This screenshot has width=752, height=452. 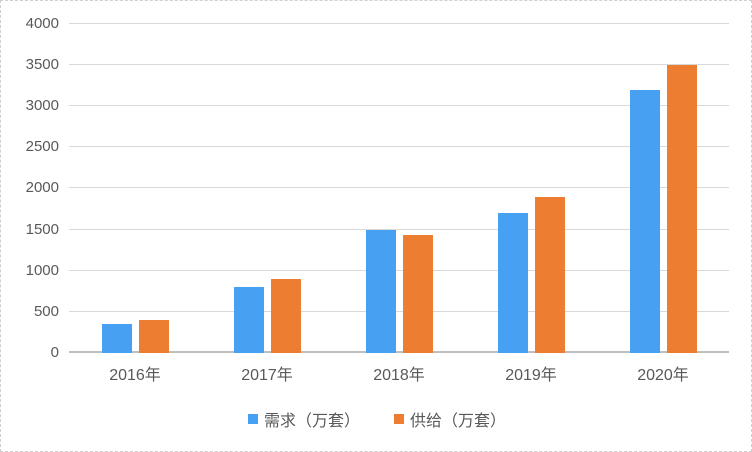 What do you see at coordinates (380, 291) in the screenshot?
I see `bar-需求（万套）-2018年` at bounding box center [380, 291].